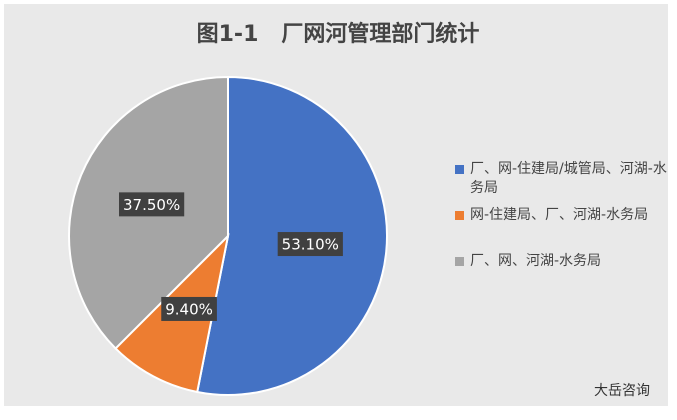 This screenshot has width=677, height=420. I want to click on data-label: 37.50%, so click(151, 205).